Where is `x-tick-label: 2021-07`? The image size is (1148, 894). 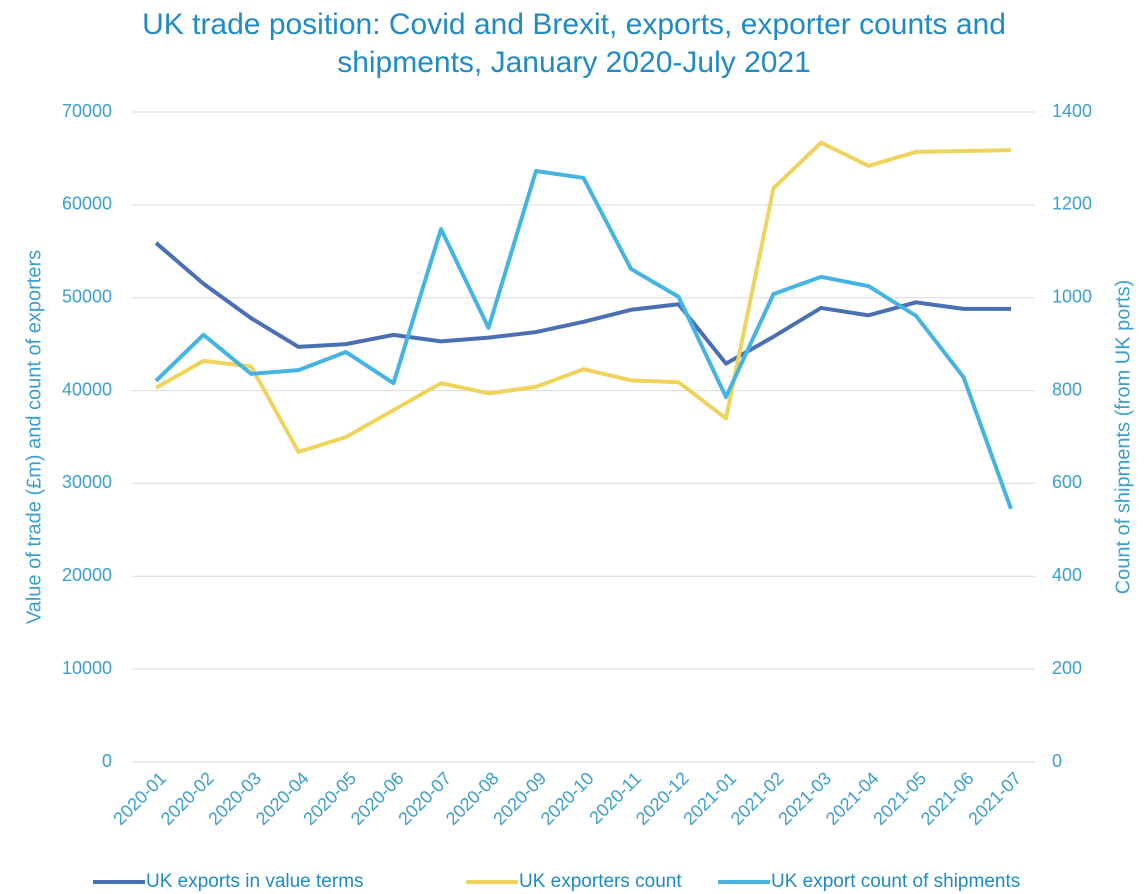 x-tick-label: 2021-07 is located at coordinates (994, 798).